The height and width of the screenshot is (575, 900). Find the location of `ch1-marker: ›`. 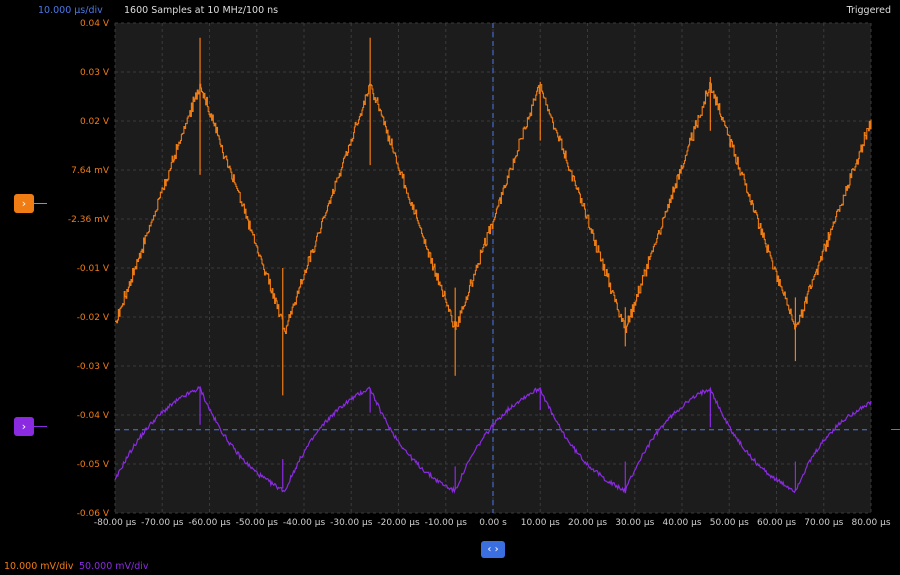

ch1-marker: › is located at coordinates (24, 203).